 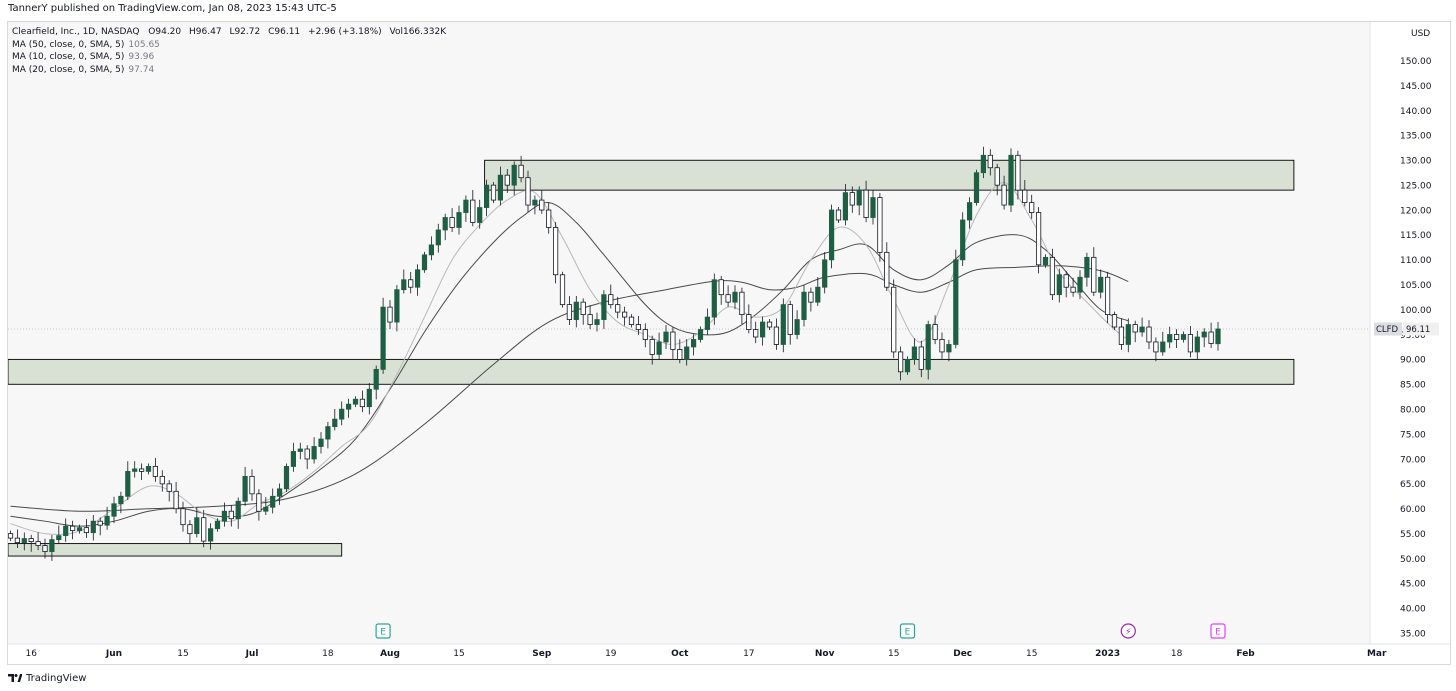 I want to click on ma10-legend-row: MA (10, close, 0, SMA, 5) 93.96, so click(x=231, y=57).